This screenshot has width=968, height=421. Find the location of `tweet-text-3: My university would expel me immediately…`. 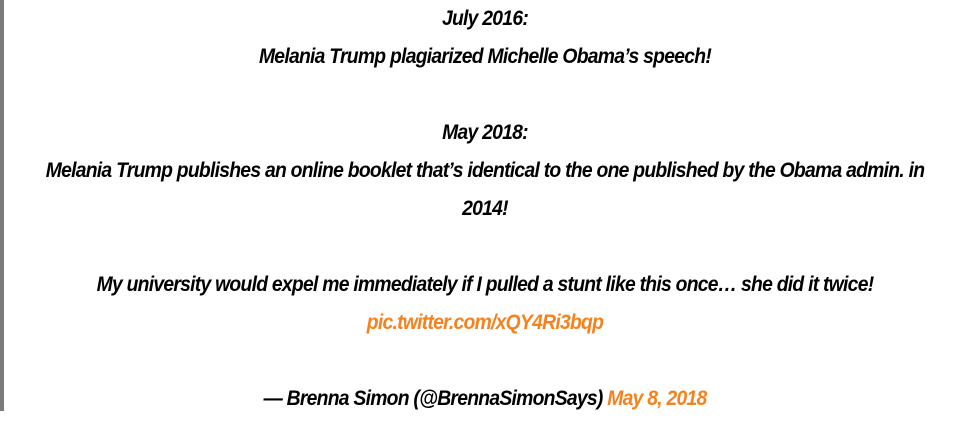

tweet-text-3: My university would expel me immediately… is located at coordinates (485, 284).